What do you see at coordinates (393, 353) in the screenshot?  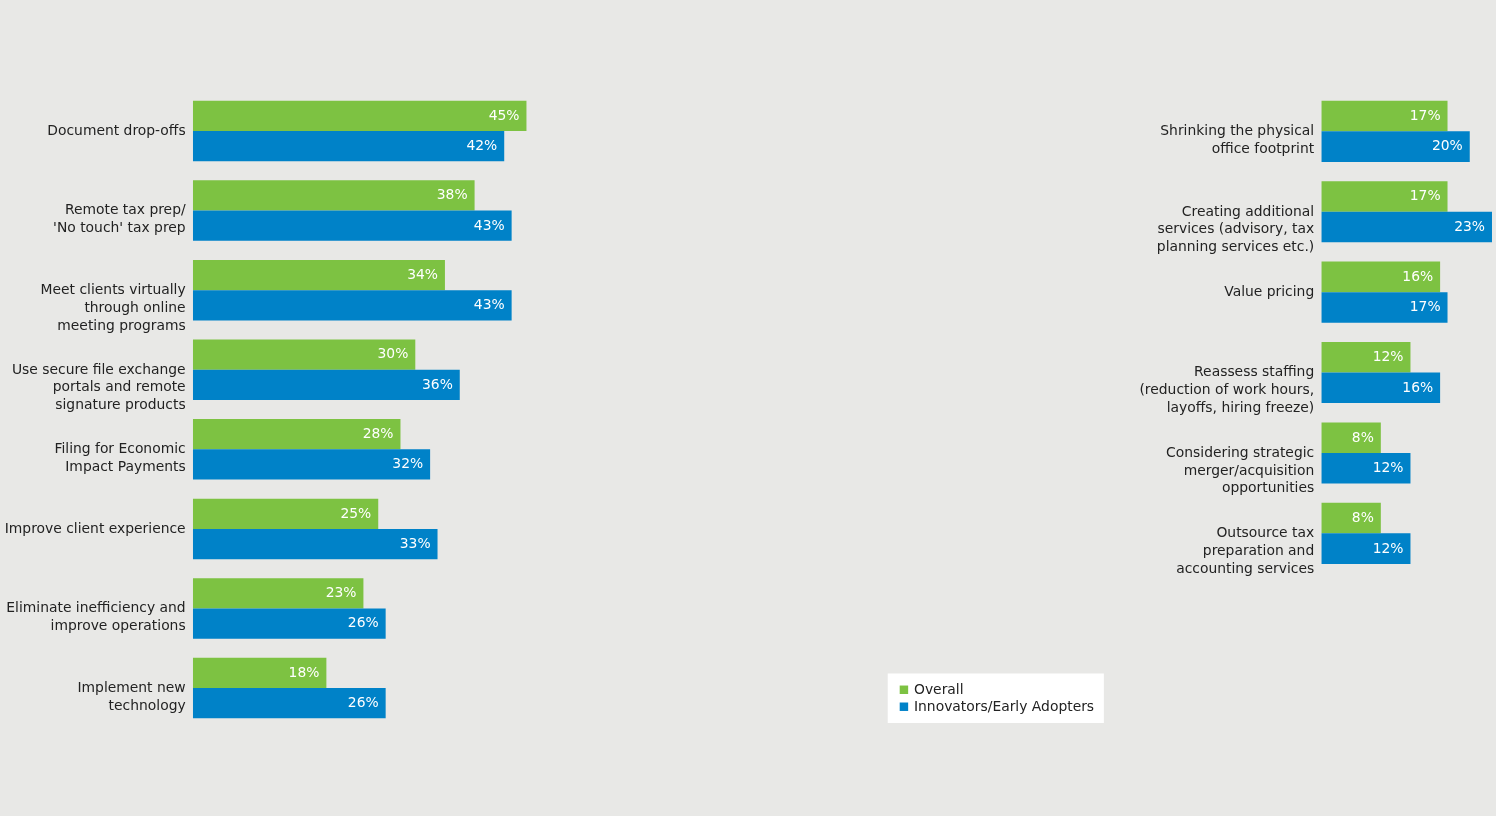 I see `data-label: 30%` at bounding box center [393, 353].